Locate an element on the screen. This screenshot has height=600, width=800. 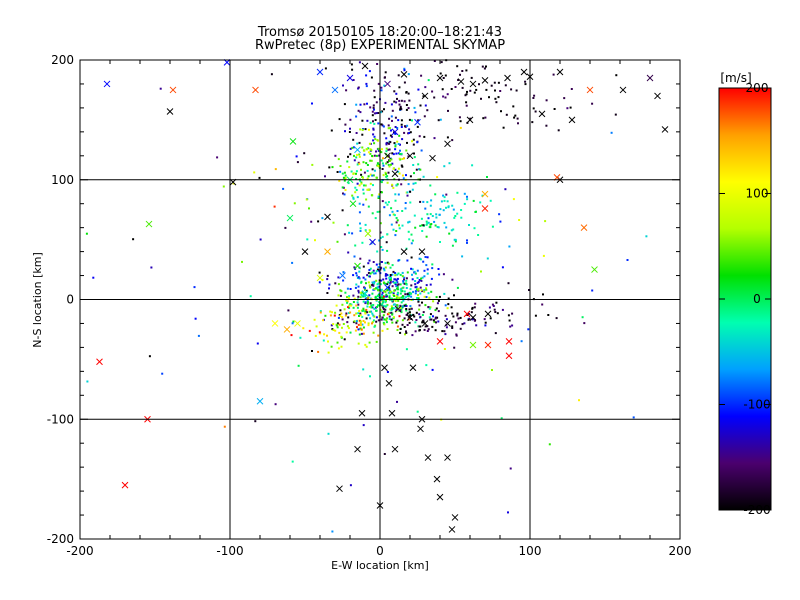
x-tick-label: 200 is located at coordinates (680, 551).